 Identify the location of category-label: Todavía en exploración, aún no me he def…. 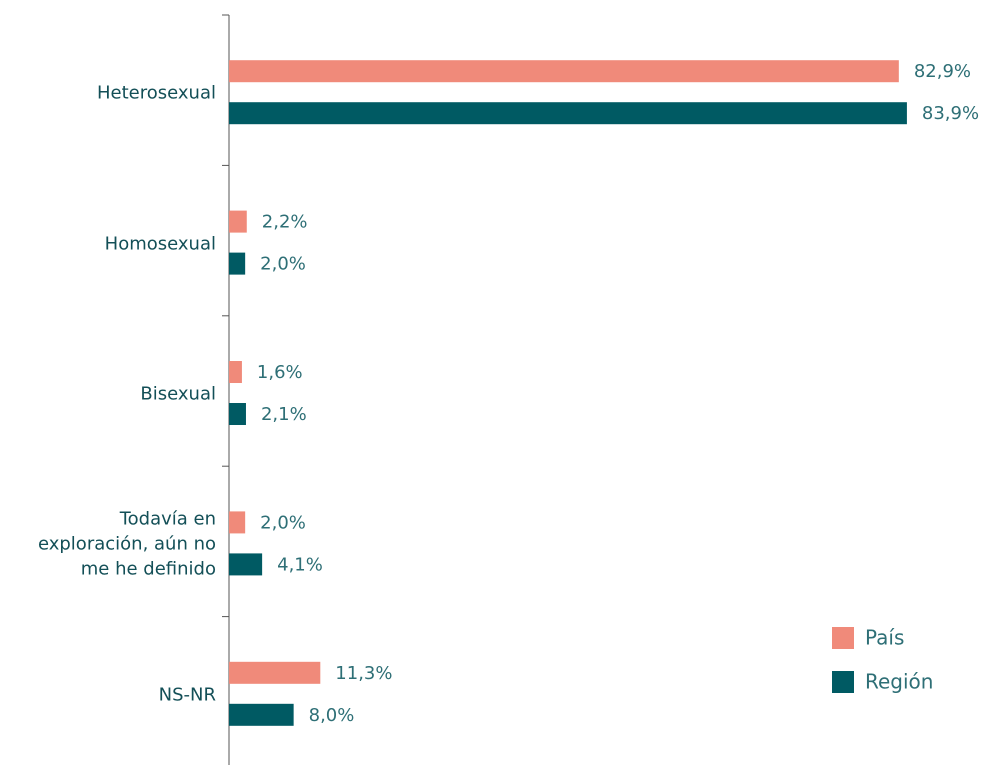
(126, 544).